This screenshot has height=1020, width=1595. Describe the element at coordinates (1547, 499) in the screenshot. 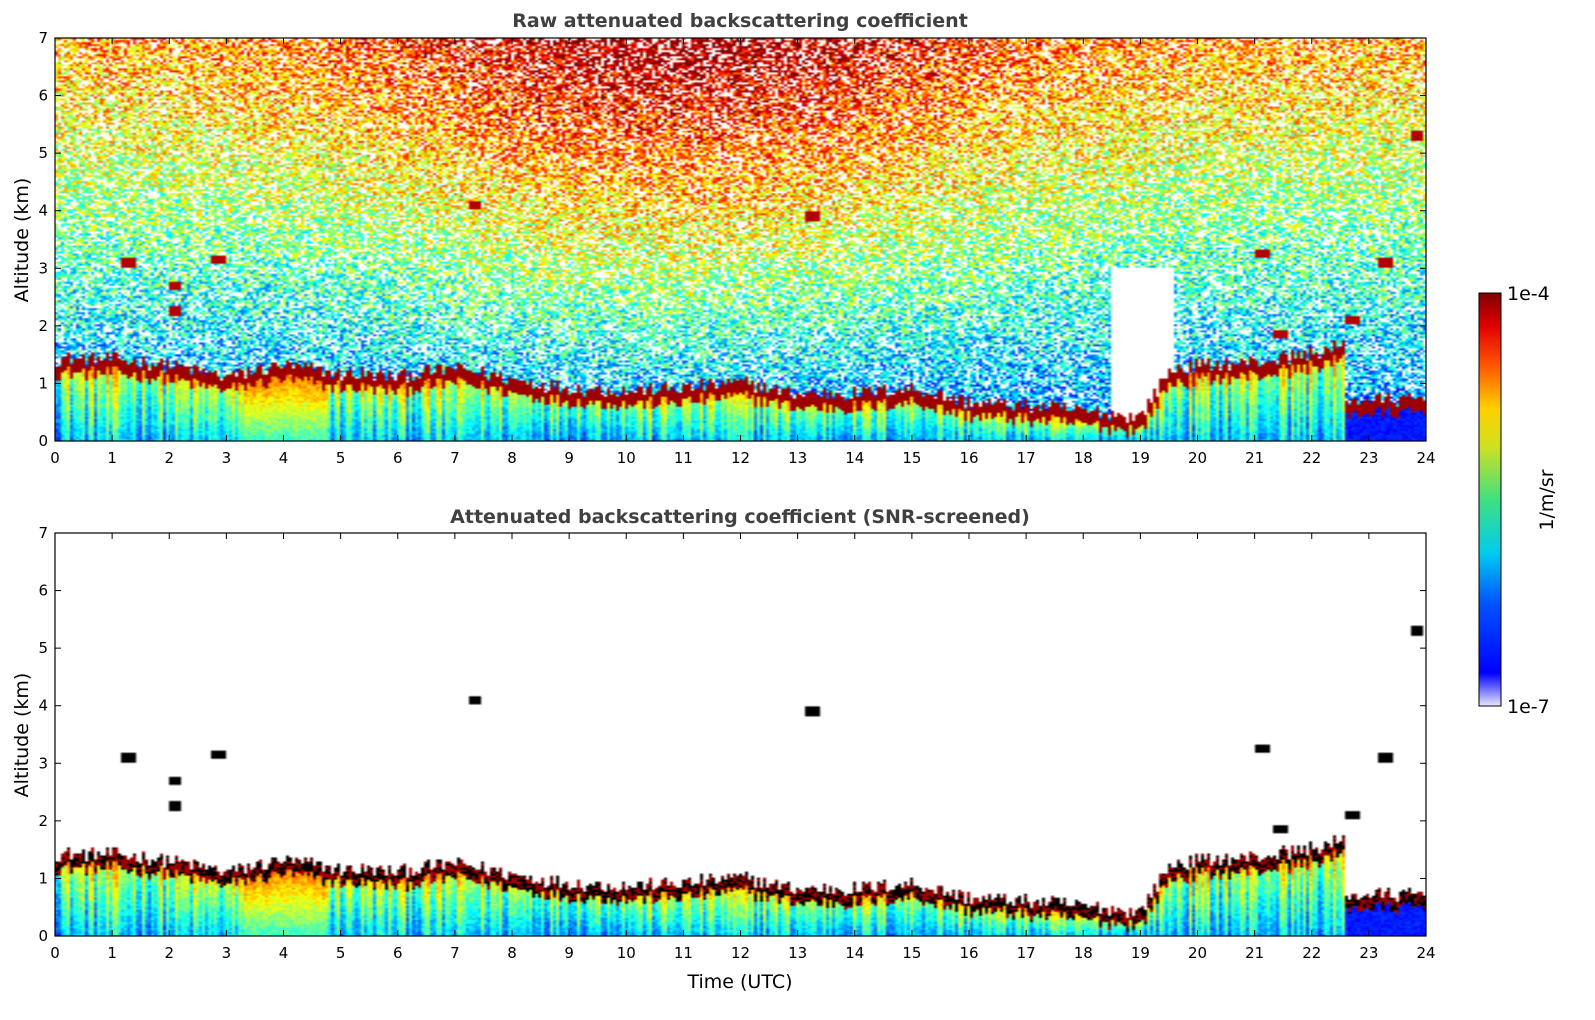

I see `colorbar-unit-label: 1/m/sr` at that location.